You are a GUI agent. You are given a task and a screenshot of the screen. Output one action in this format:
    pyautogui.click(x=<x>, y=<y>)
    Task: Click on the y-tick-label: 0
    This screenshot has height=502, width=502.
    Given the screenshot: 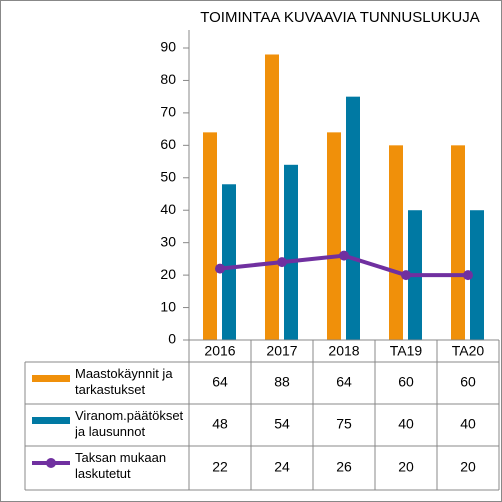 What is the action you would take?
    pyautogui.click(x=172, y=339)
    